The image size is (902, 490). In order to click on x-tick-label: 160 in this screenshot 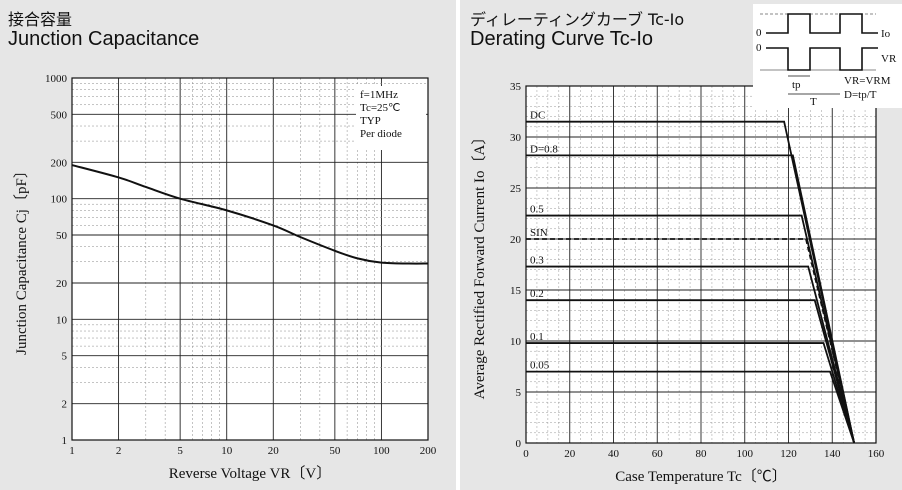, I will do `click(876, 454)`.